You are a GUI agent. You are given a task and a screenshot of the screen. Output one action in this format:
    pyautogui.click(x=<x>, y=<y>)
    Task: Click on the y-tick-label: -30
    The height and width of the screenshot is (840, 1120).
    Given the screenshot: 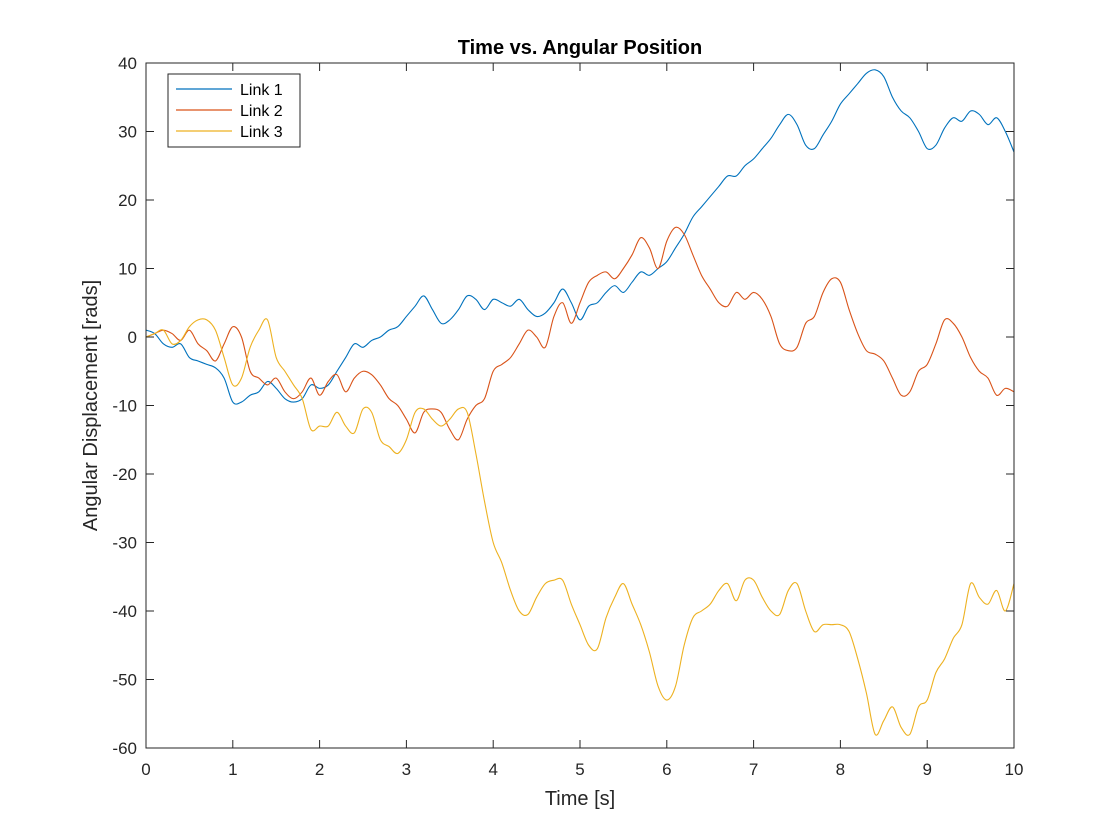 What is the action you would take?
    pyautogui.click(x=124, y=543)
    